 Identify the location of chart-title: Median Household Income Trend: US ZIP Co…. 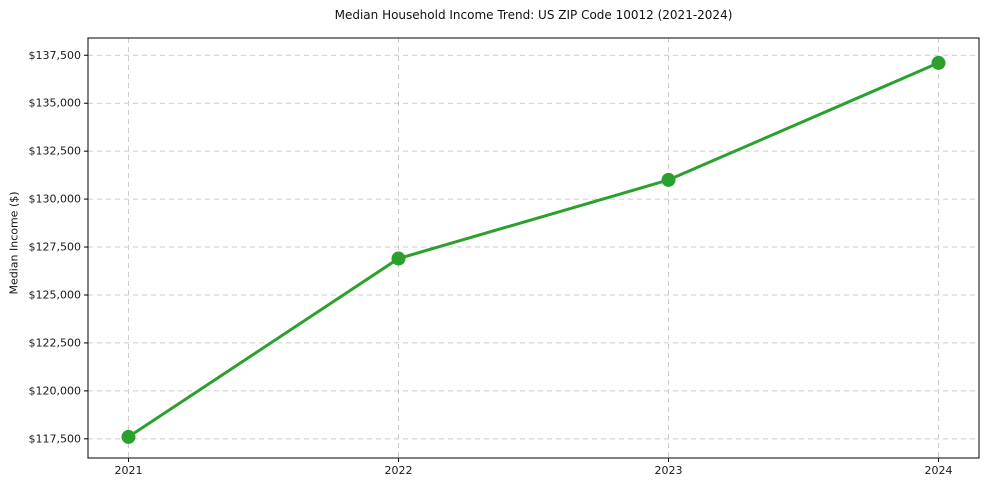
(533, 15).